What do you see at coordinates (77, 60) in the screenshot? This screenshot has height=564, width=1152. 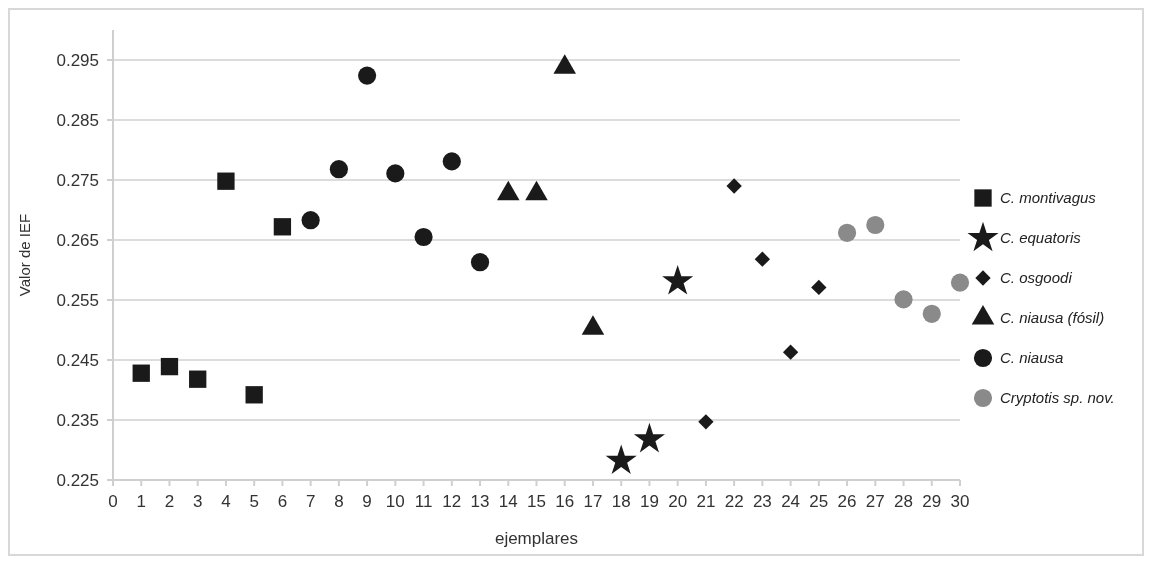 I see `y-tick-label: 0.295` at bounding box center [77, 60].